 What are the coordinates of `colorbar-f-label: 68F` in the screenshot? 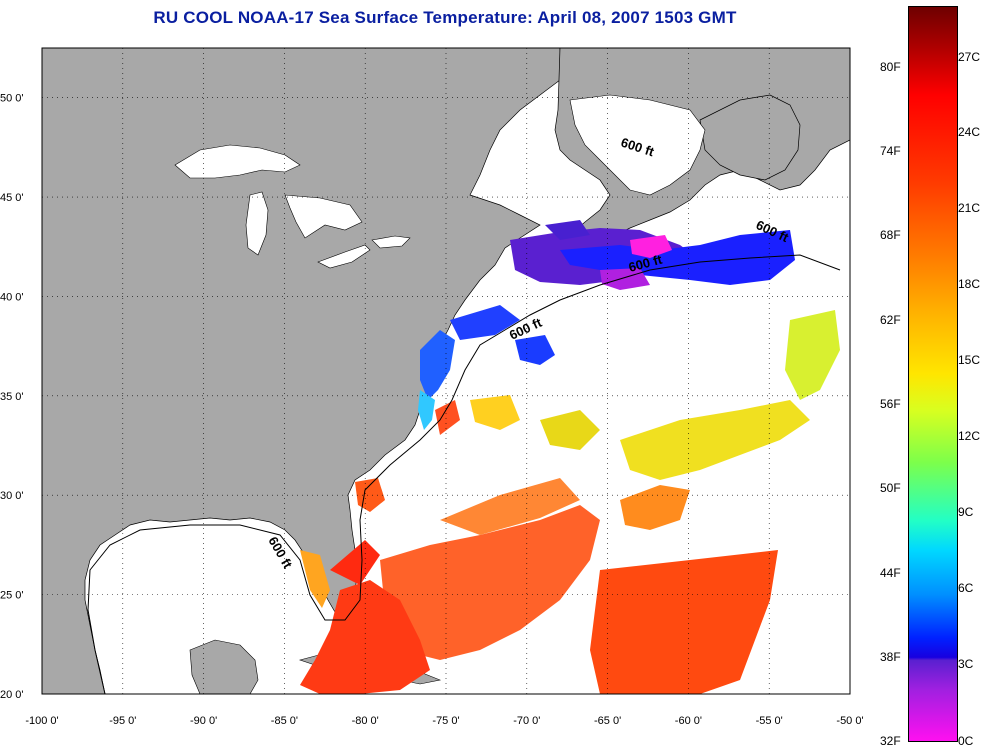 It's located at (890, 235).